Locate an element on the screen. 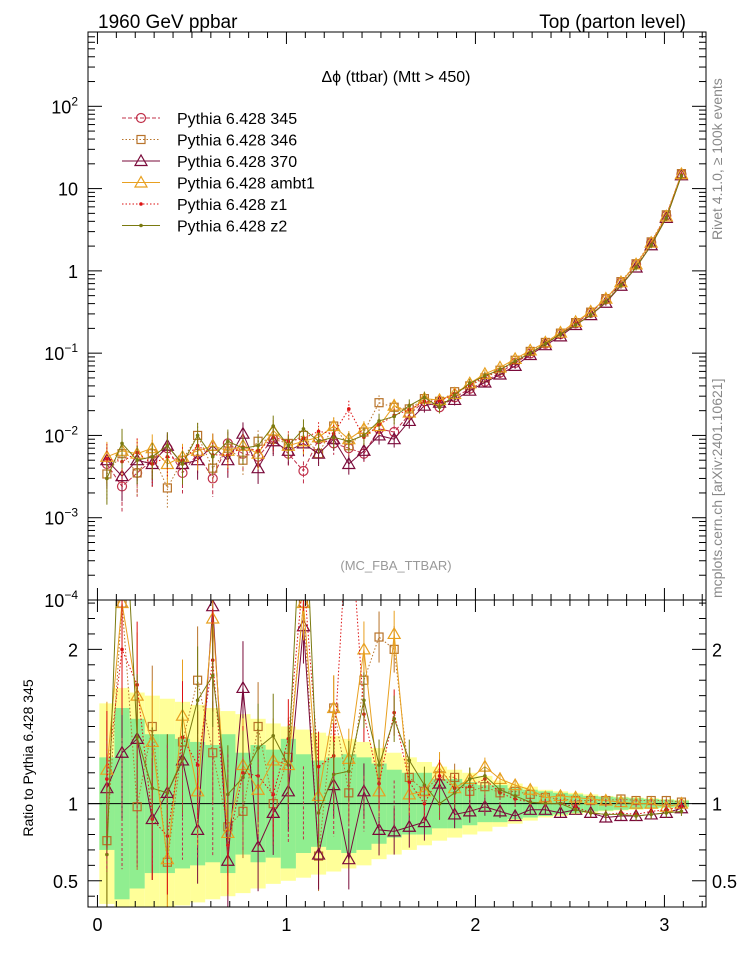  y-tick-label: 10⁻³ is located at coordinates (61, 517).